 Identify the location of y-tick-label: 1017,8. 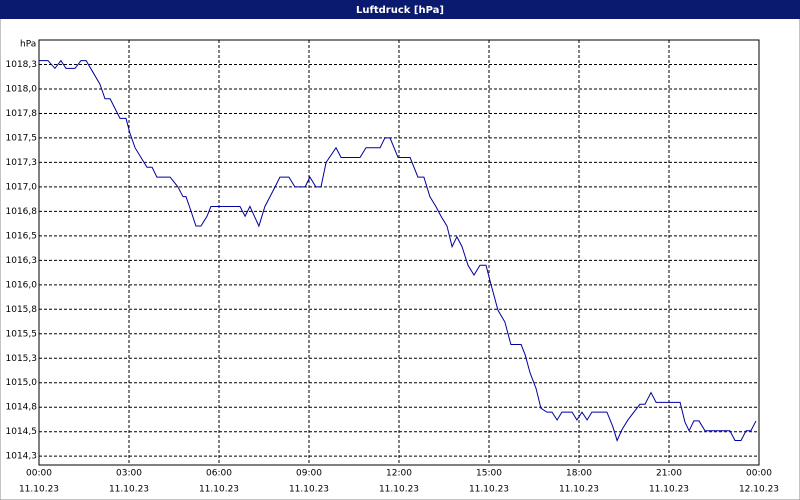
(22, 114).